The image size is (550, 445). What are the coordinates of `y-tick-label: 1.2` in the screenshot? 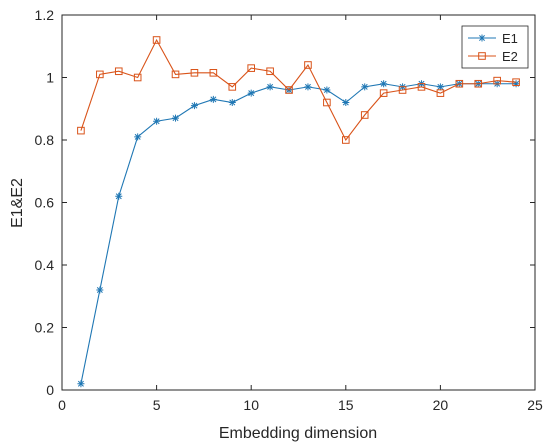 It's located at (45, 15).